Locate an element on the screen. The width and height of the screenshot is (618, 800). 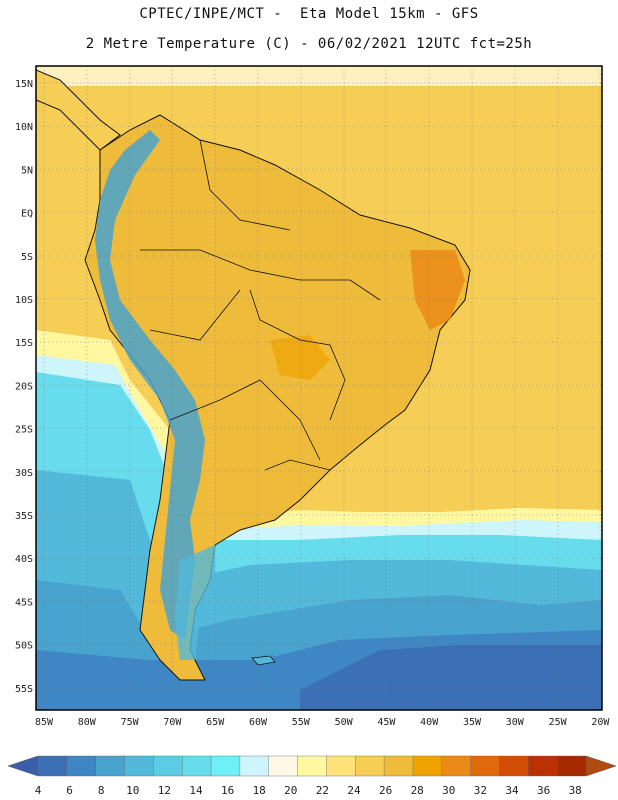
lat-label: 40S is located at coordinates (24, 559).